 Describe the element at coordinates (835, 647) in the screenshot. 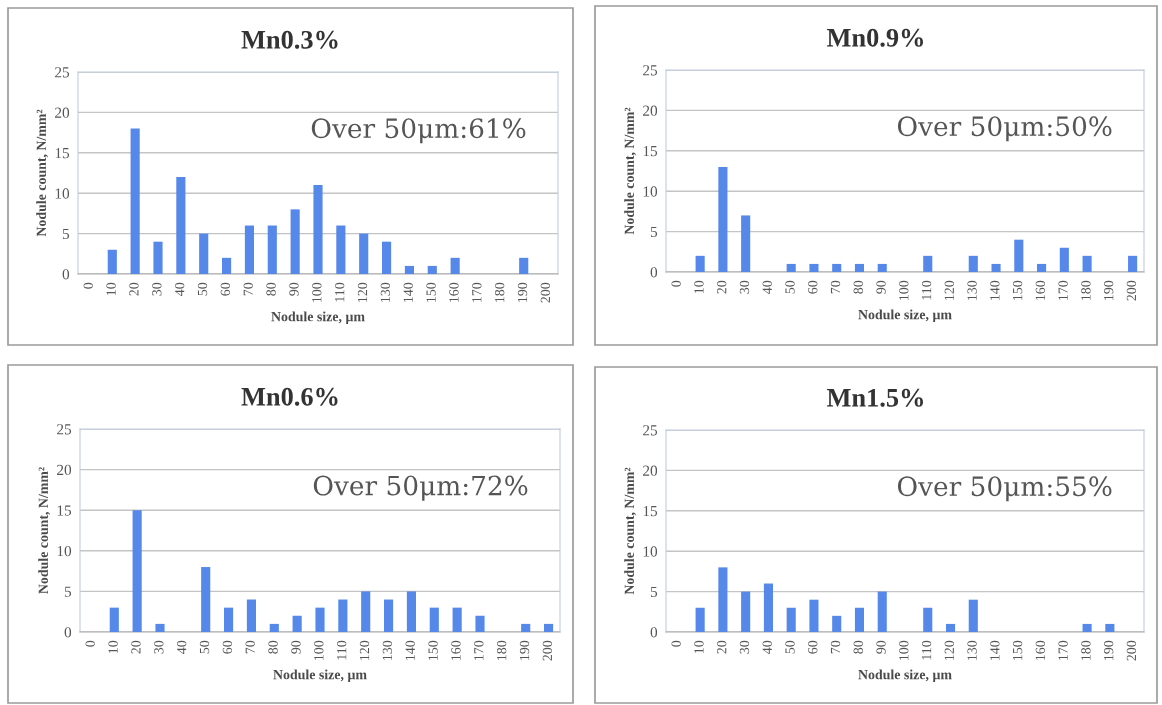

I see `x-tick-label: 70` at that location.